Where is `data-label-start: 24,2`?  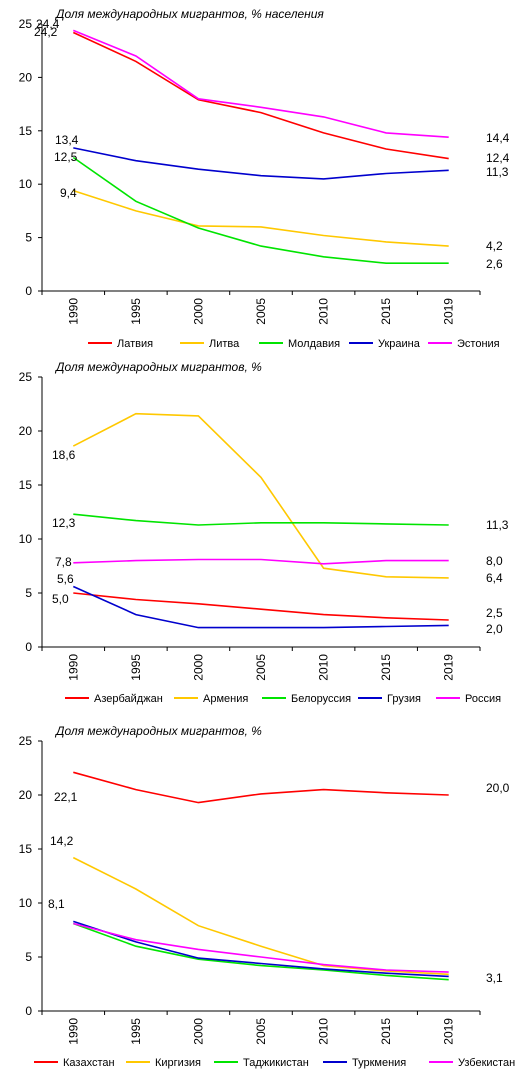 data-label-start: 24,2 is located at coordinates (46, 32).